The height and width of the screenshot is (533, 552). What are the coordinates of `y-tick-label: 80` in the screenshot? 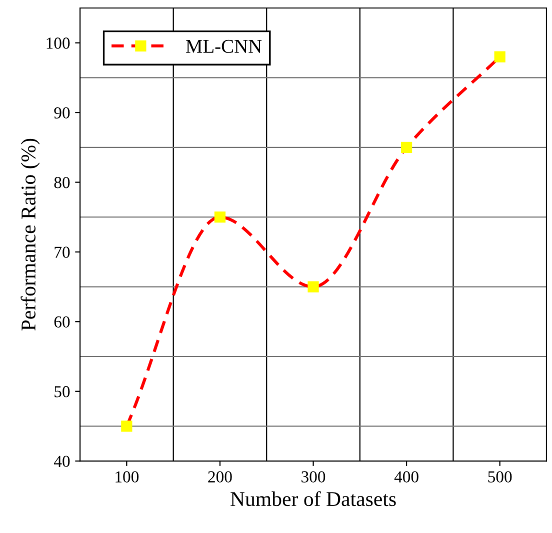 It's located at (62, 182).